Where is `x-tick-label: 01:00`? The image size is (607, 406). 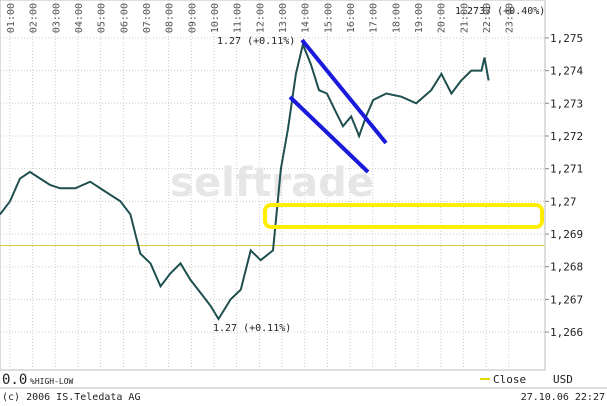 x-tick-label: 01:00 is located at coordinates (11, 18).